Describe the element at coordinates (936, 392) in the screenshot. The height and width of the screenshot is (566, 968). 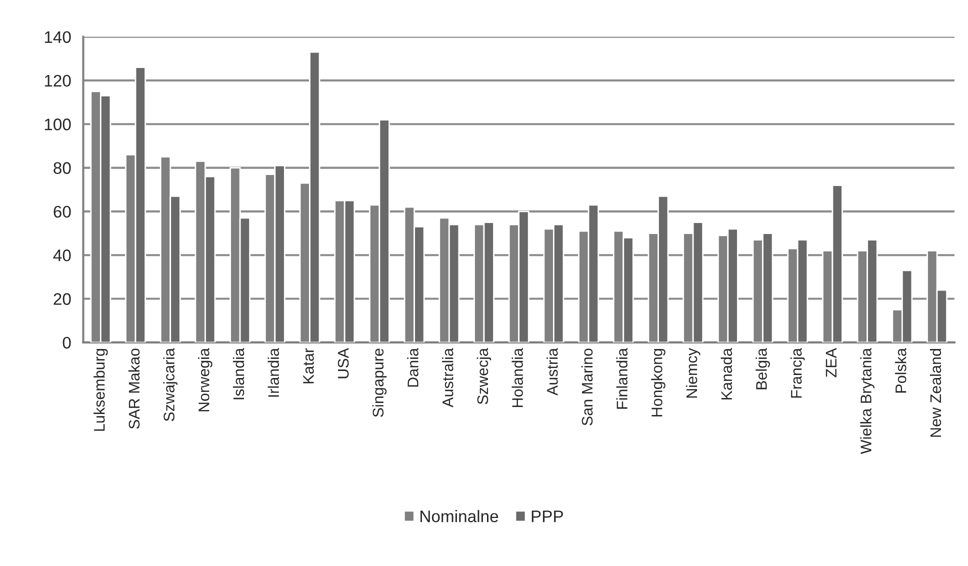
I see `x-tick-label: New Zealand` at that location.